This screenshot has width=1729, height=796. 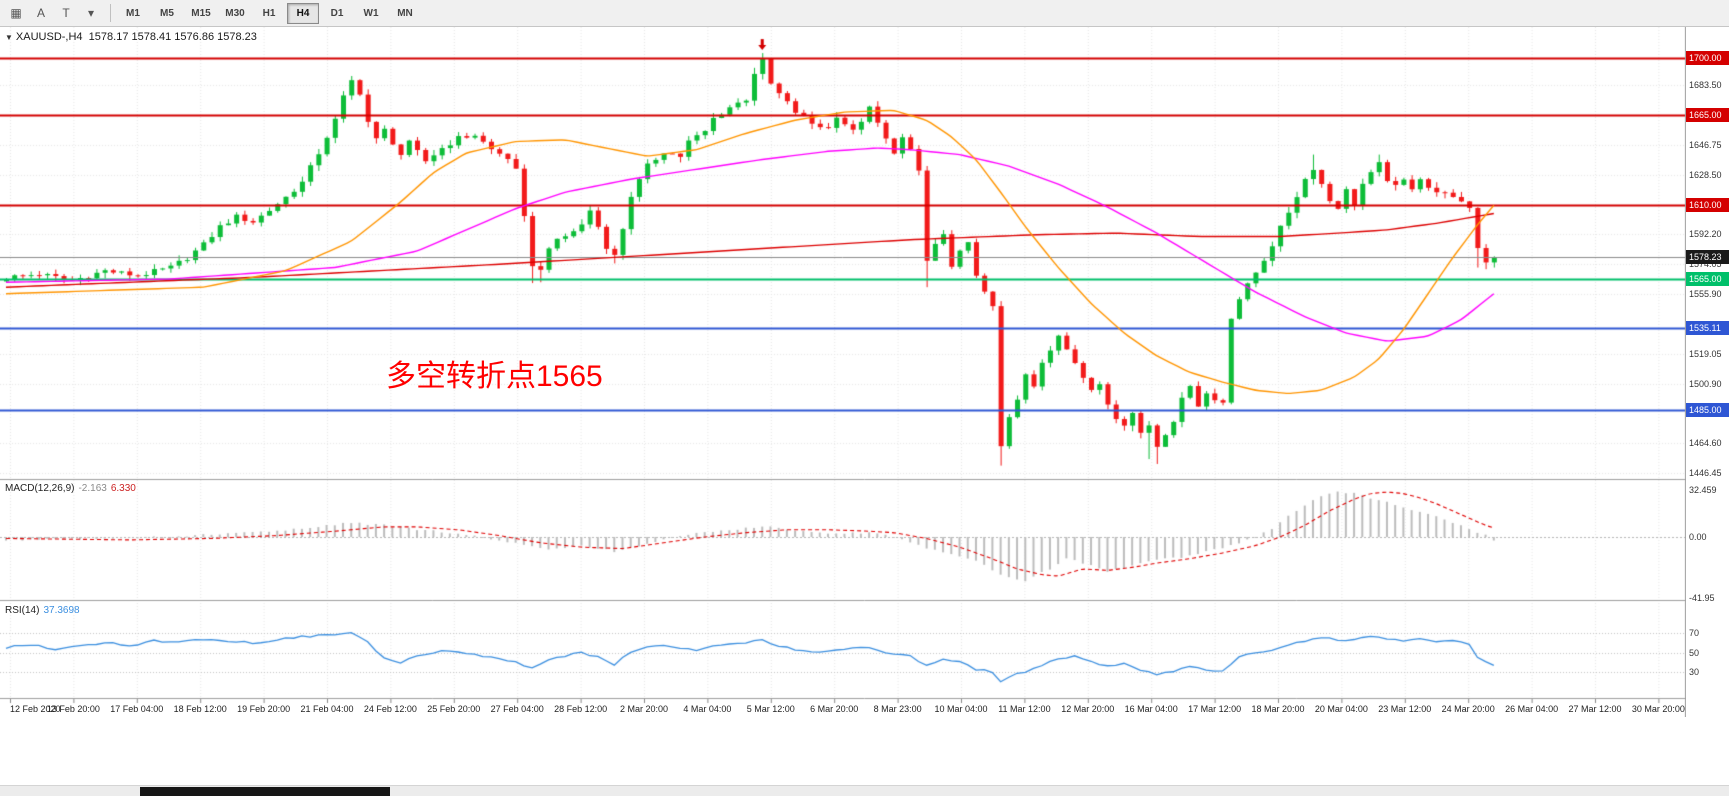 What do you see at coordinates (61, 610) in the screenshot?
I see `rsi-value: 37.3698` at bounding box center [61, 610].